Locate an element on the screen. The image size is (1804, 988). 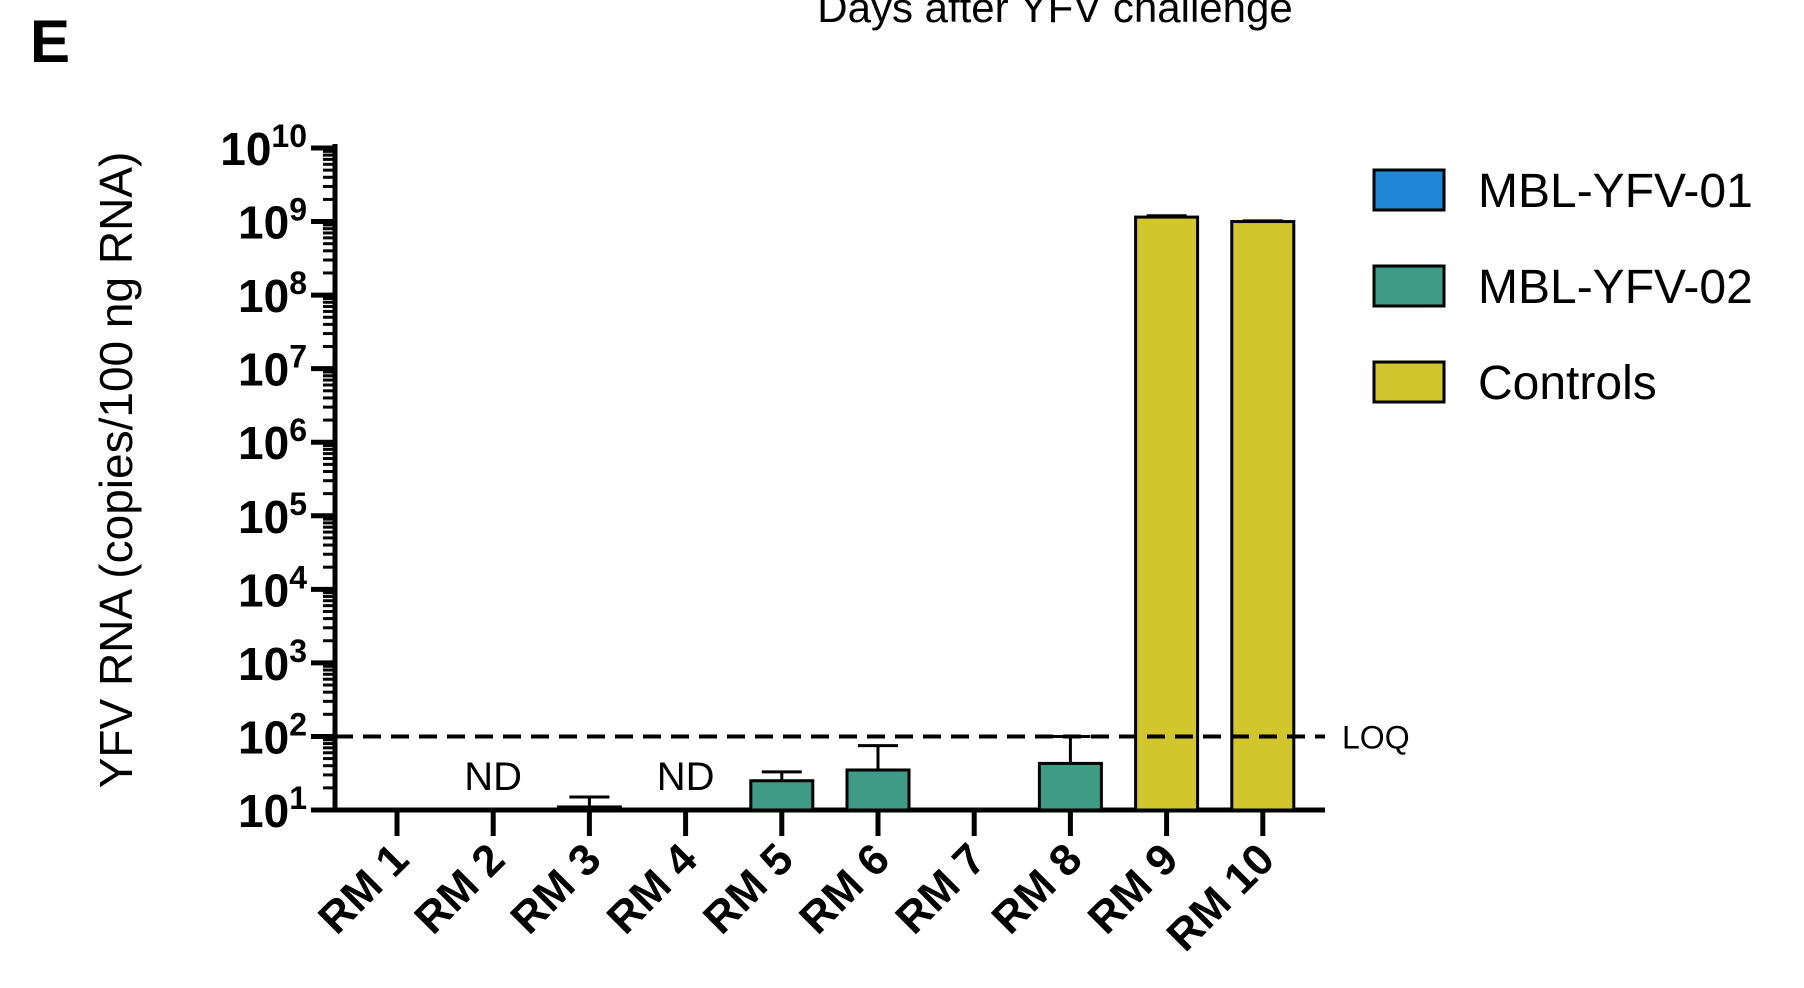
panel-label: E is located at coordinates (50, 41).